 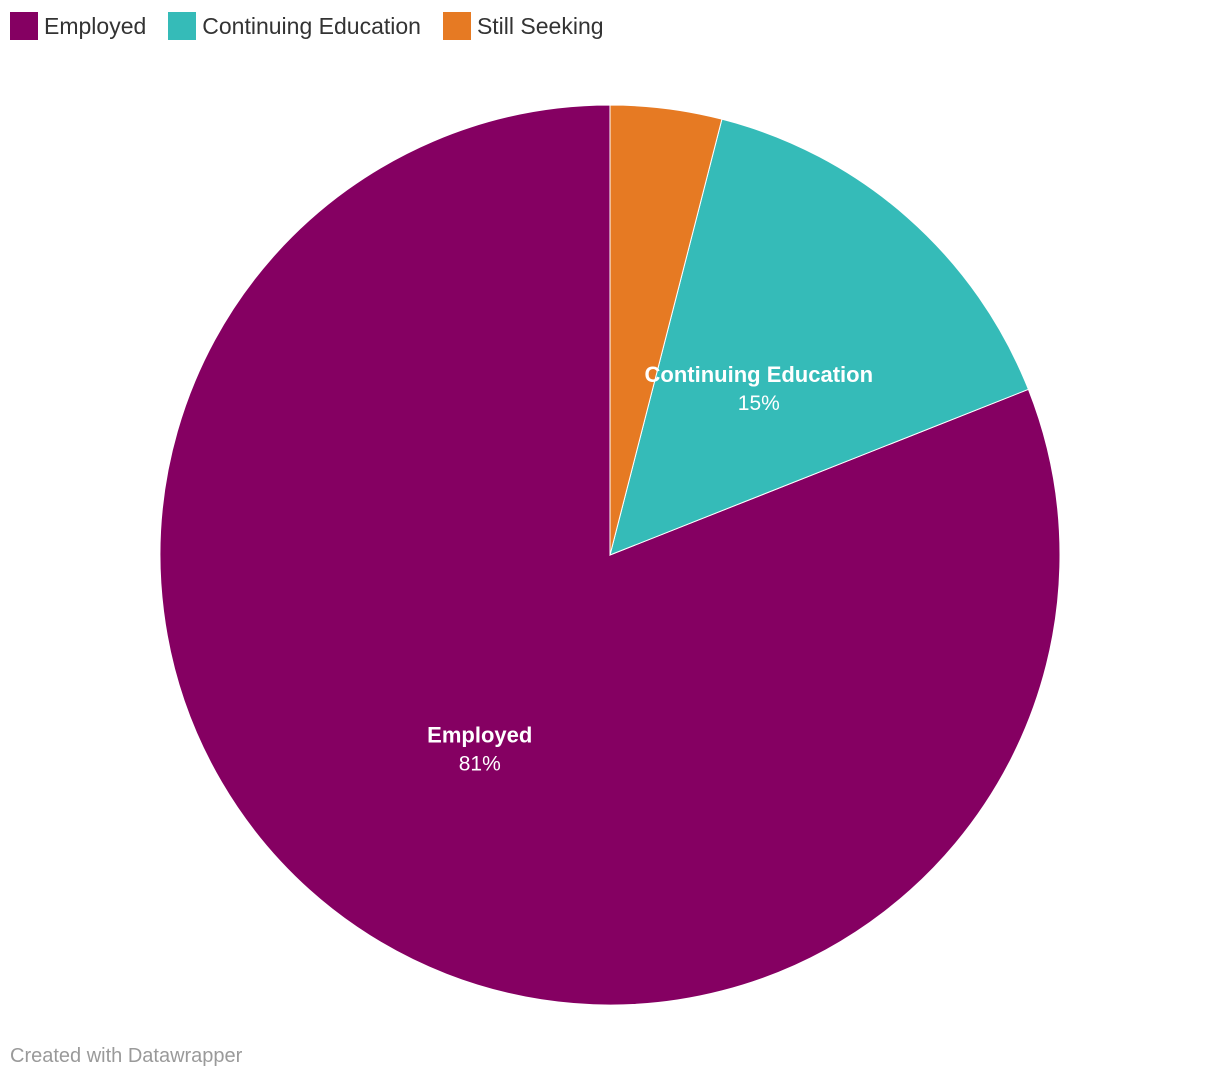 What do you see at coordinates (819, 337) in the screenshot?
I see `pie-slice-continuing-education` at bounding box center [819, 337].